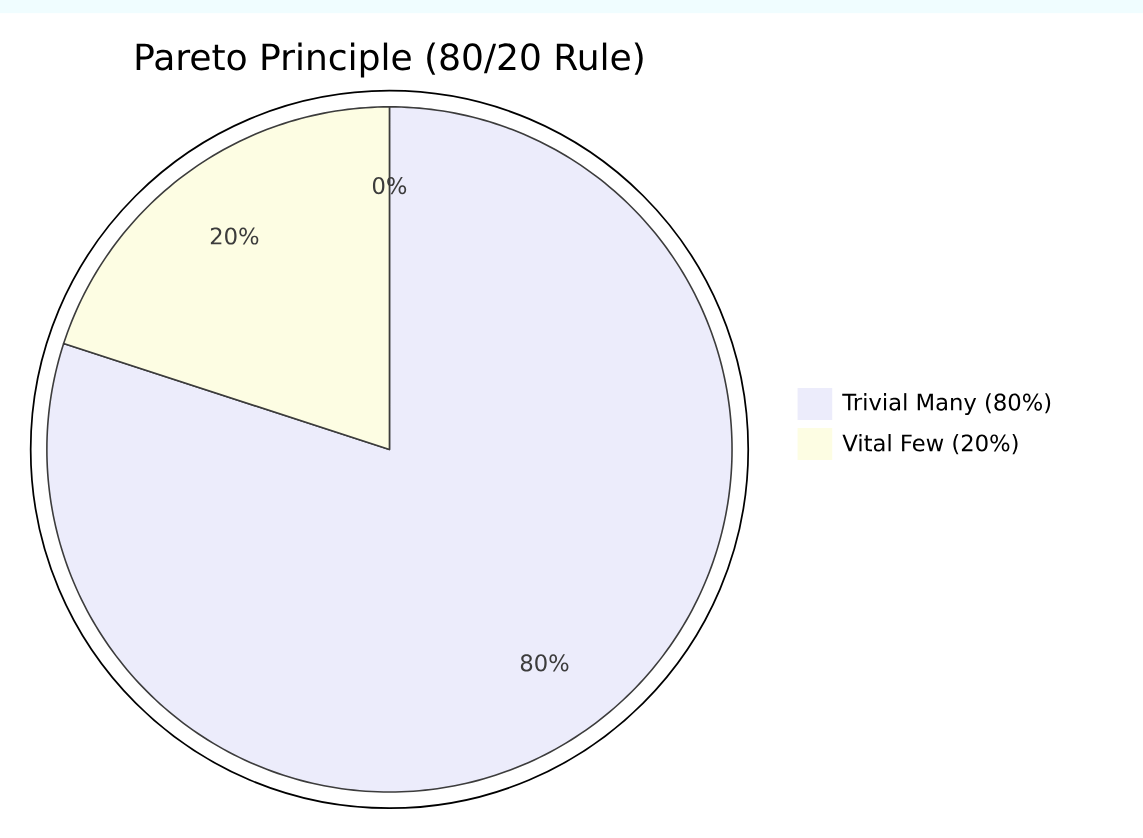 This screenshot has width=1143, height=838. Describe the element at coordinates (389, 60) in the screenshot. I see `chart-title: Pareto Principle (80/20 Rule)` at that location.